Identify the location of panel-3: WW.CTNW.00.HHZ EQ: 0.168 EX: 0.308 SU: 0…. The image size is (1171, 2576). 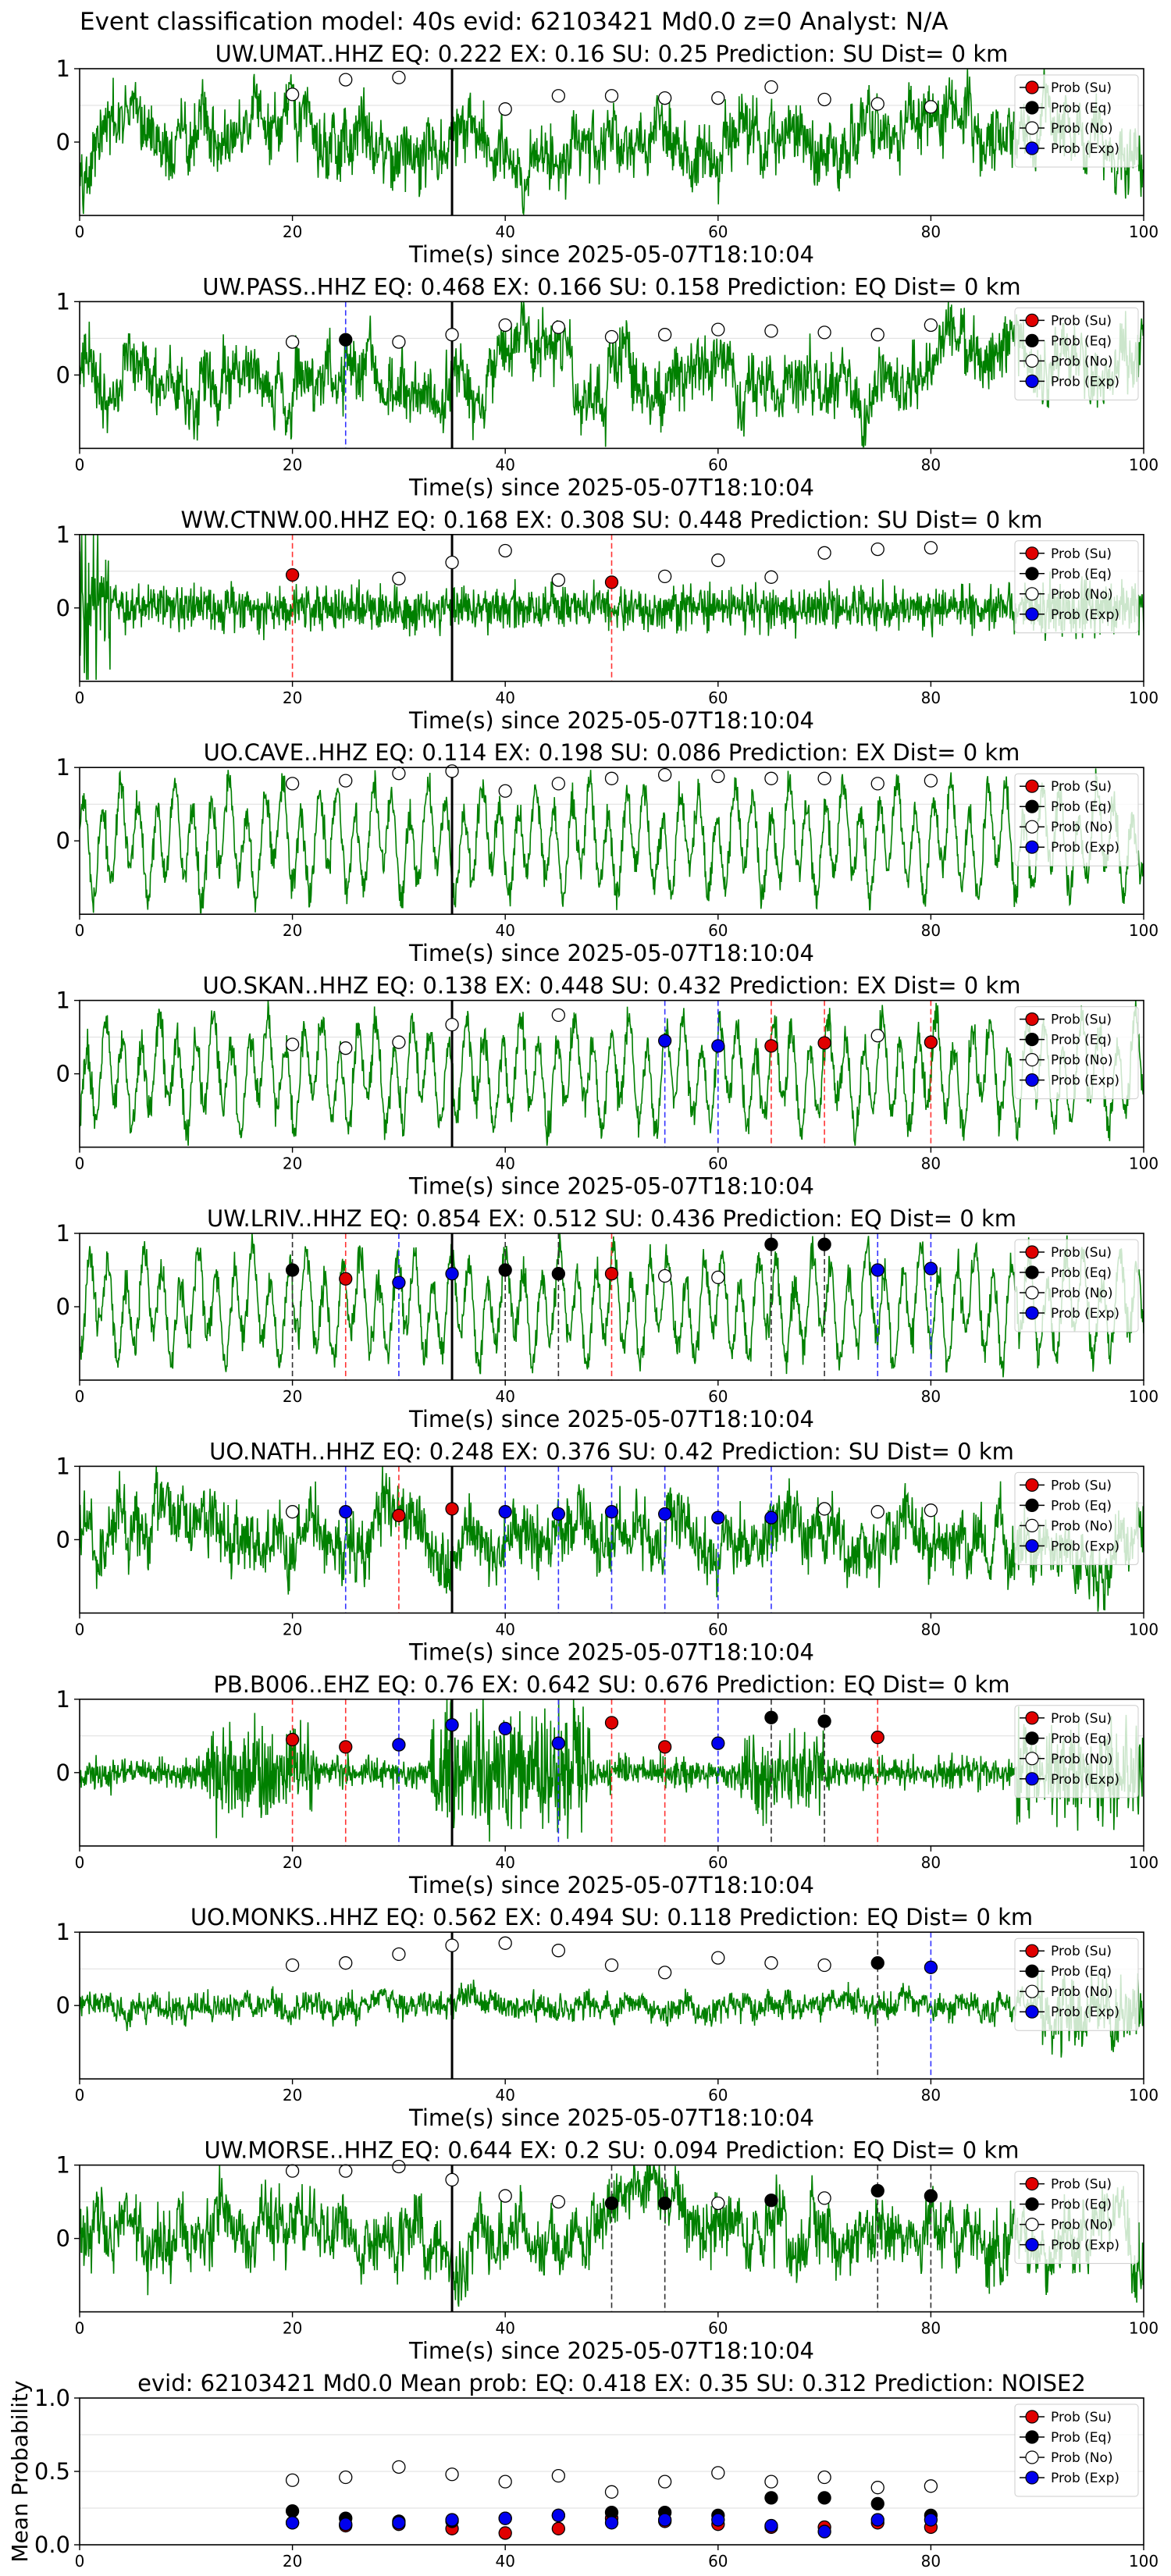
(607, 620).